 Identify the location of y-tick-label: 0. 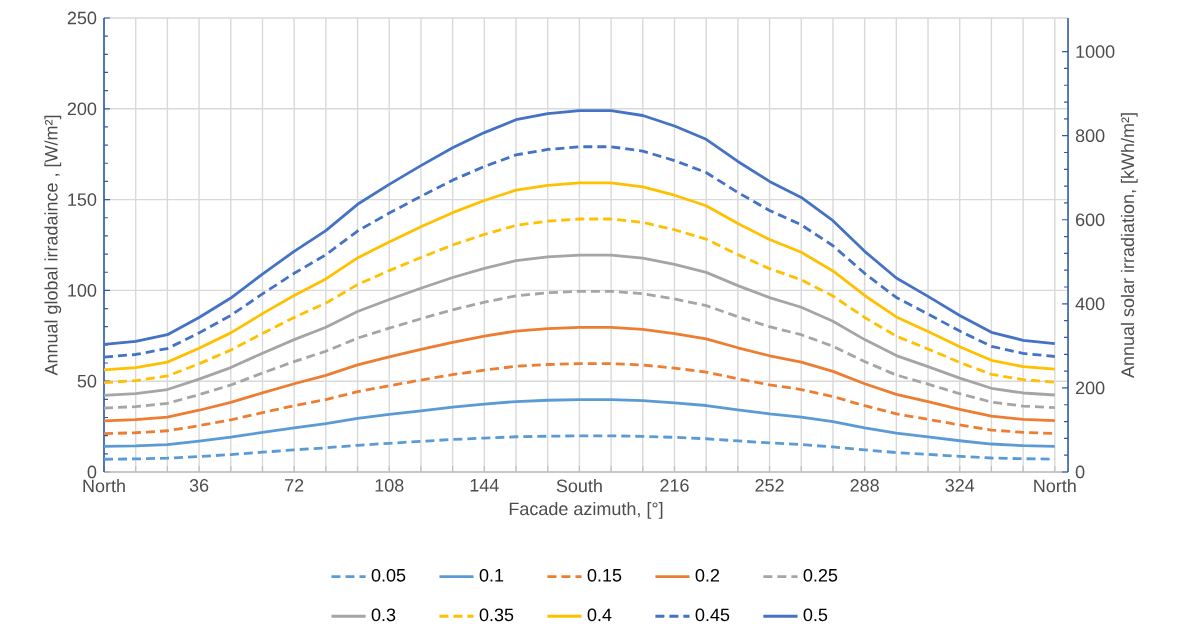
(92, 472).